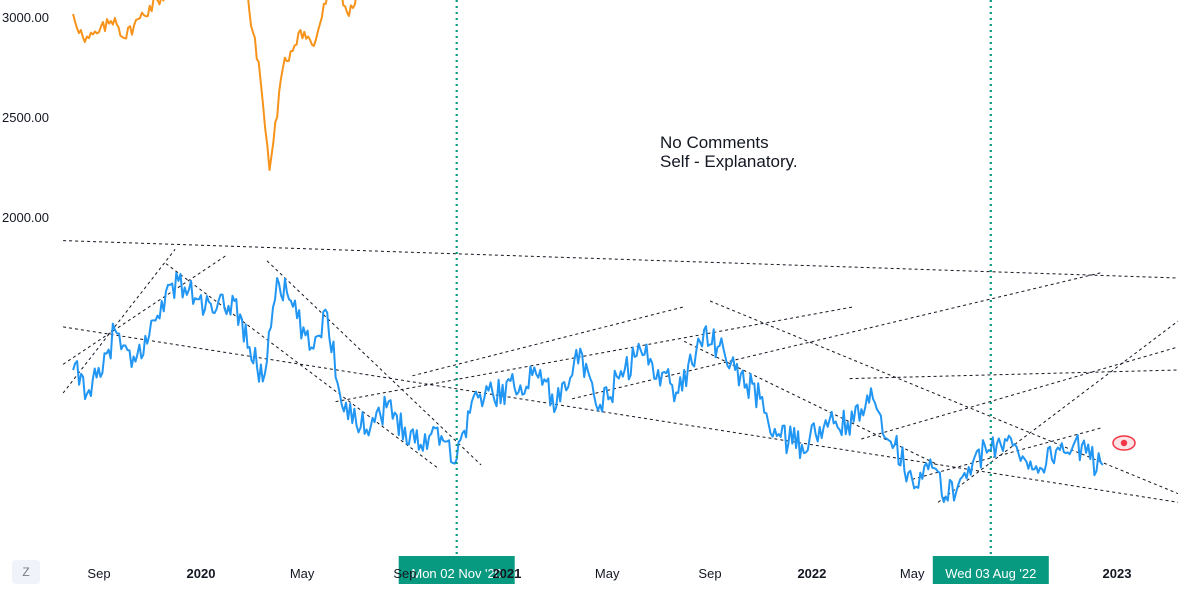 The height and width of the screenshot is (589, 1200). I want to click on date-marker-label-1: Mon 02 Nov '20, so click(456, 573).